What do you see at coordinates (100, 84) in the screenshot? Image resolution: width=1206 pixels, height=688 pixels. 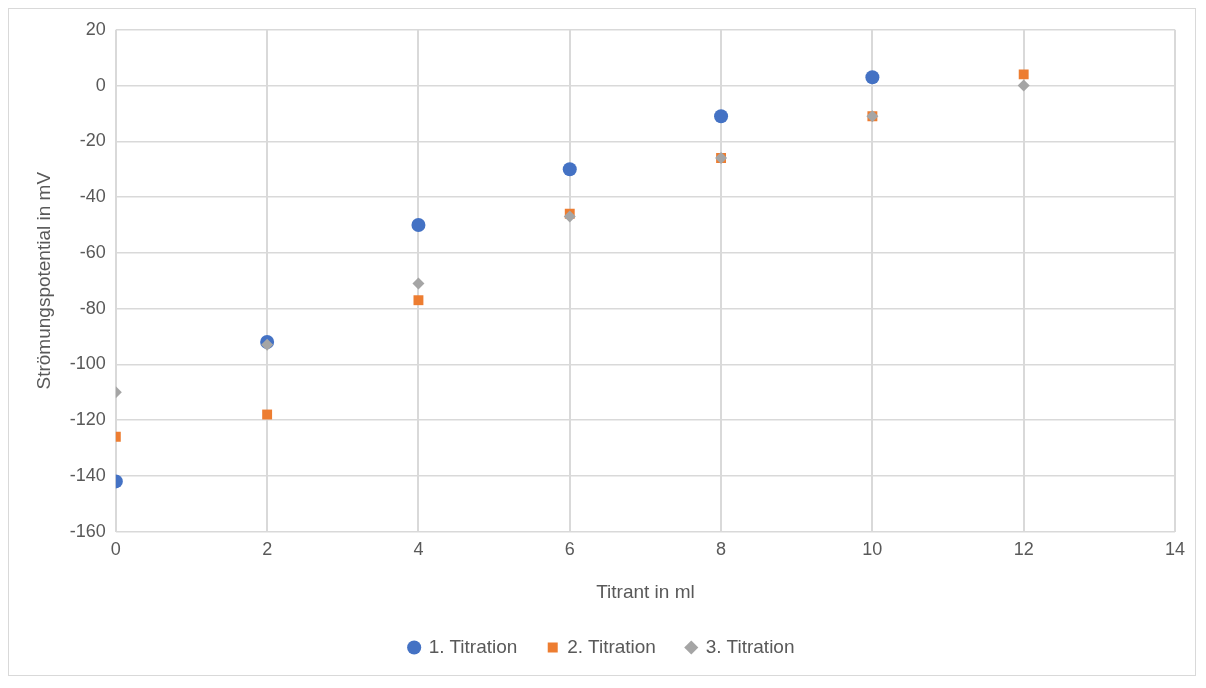 I see `y-tick-label: 0` at bounding box center [100, 84].